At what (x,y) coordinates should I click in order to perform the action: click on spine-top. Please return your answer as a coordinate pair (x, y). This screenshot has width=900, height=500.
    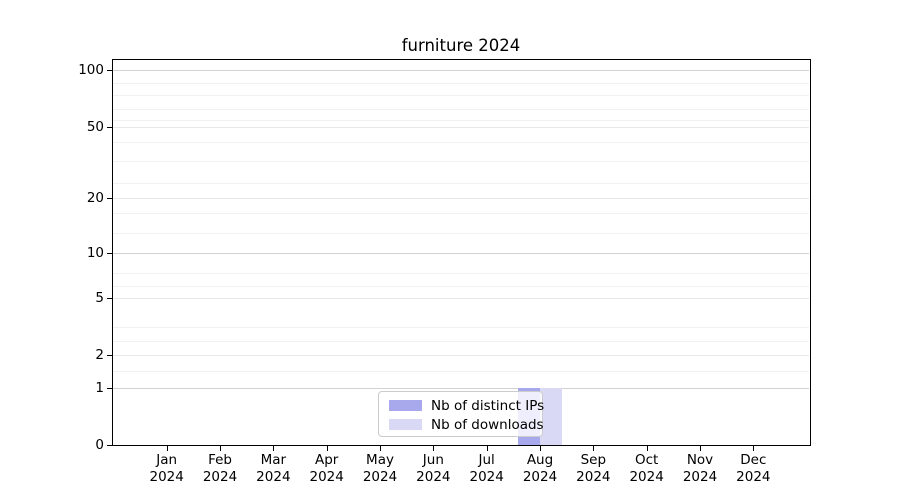
    Looking at the image, I should click on (461, 59).